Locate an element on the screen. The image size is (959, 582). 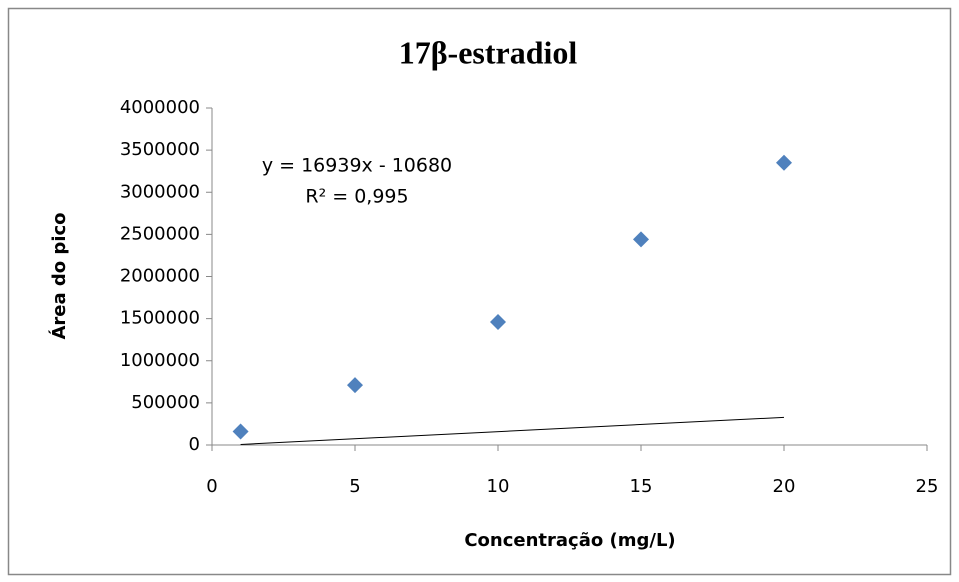
x-axis-title: Concentração (mg/L) is located at coordinates (569, 540).